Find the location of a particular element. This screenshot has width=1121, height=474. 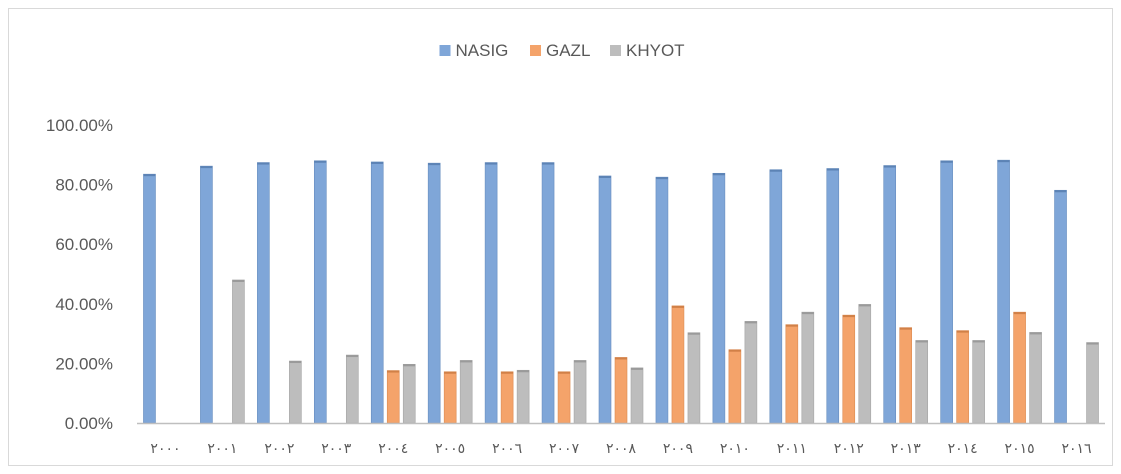

legend-label-nasig: NASIG is located at coordinates (482, 50).